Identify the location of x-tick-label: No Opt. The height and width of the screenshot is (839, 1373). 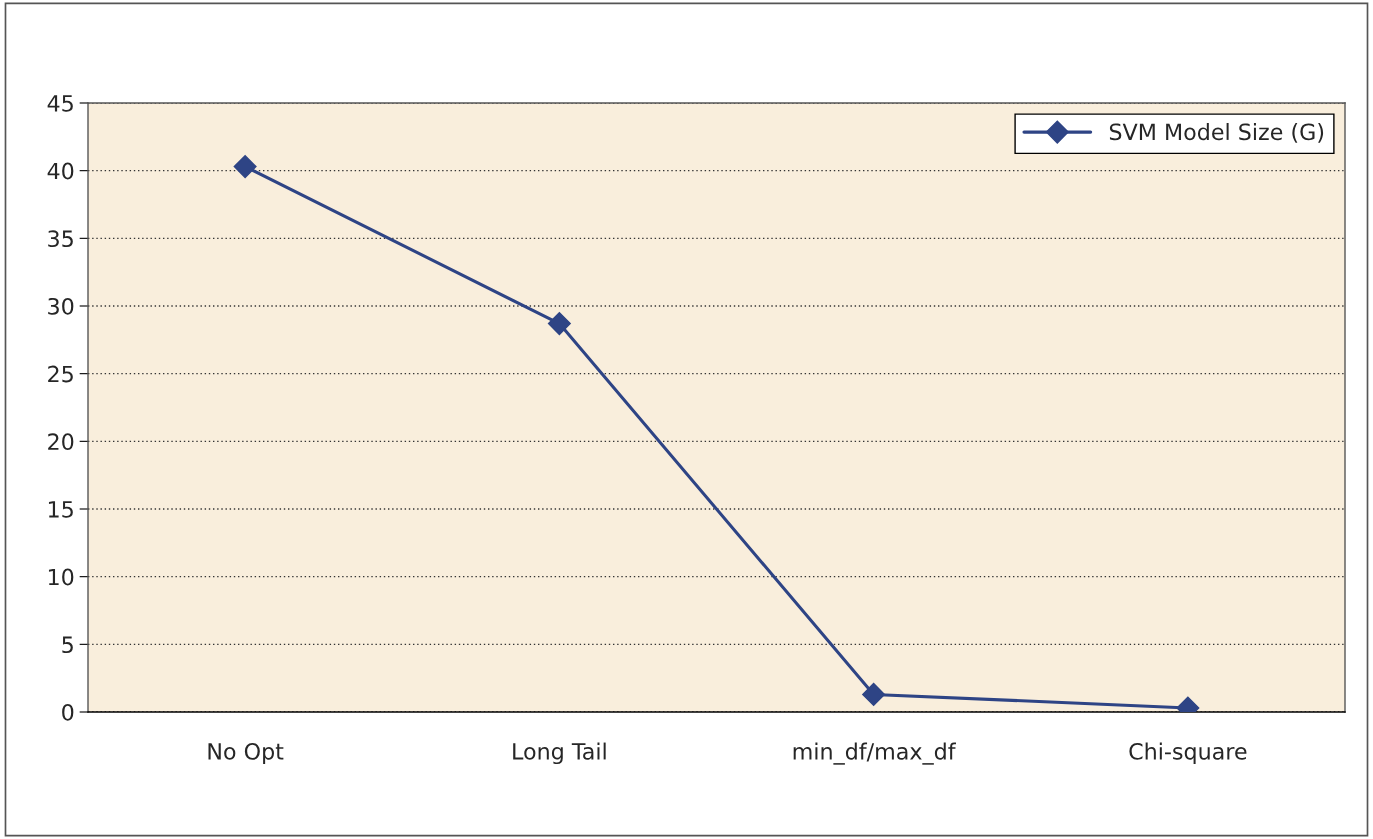
(246, 753).